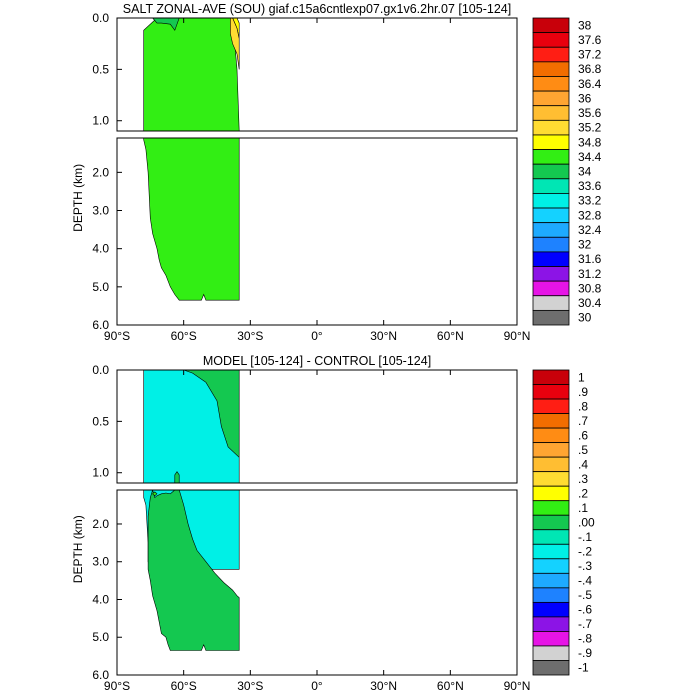 The height and width of the screenshot is (700, 700). What do you see at coordinates (585, 172) in the screenshot?
I see `colorbar-label: 34` at bounding box center [585, 172].